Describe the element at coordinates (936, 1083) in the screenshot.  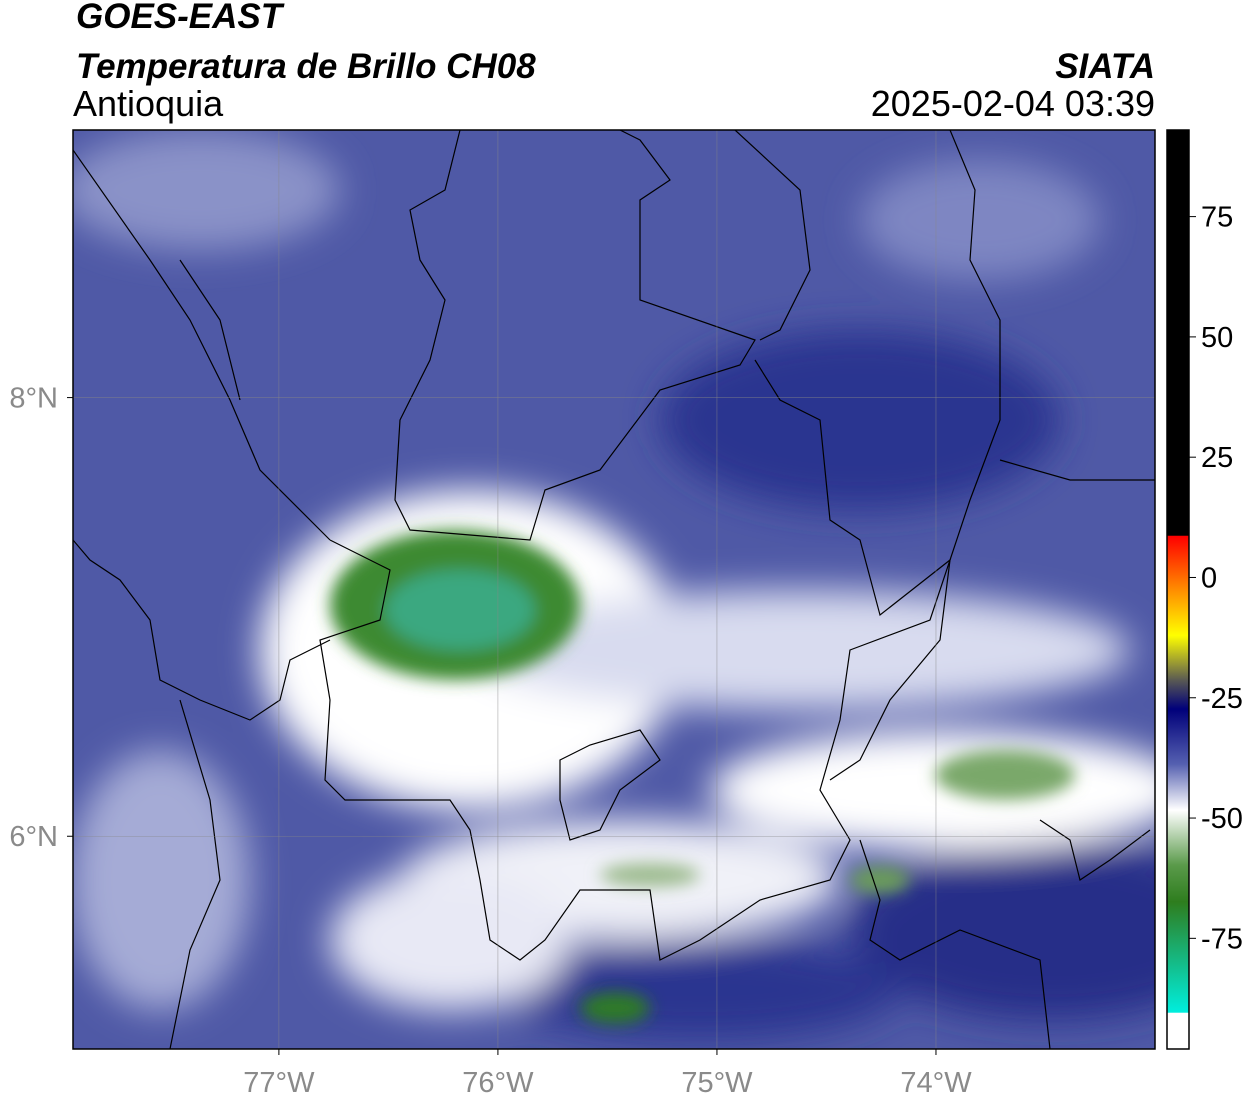
I see `x-tick-label: 74°W` at that location.